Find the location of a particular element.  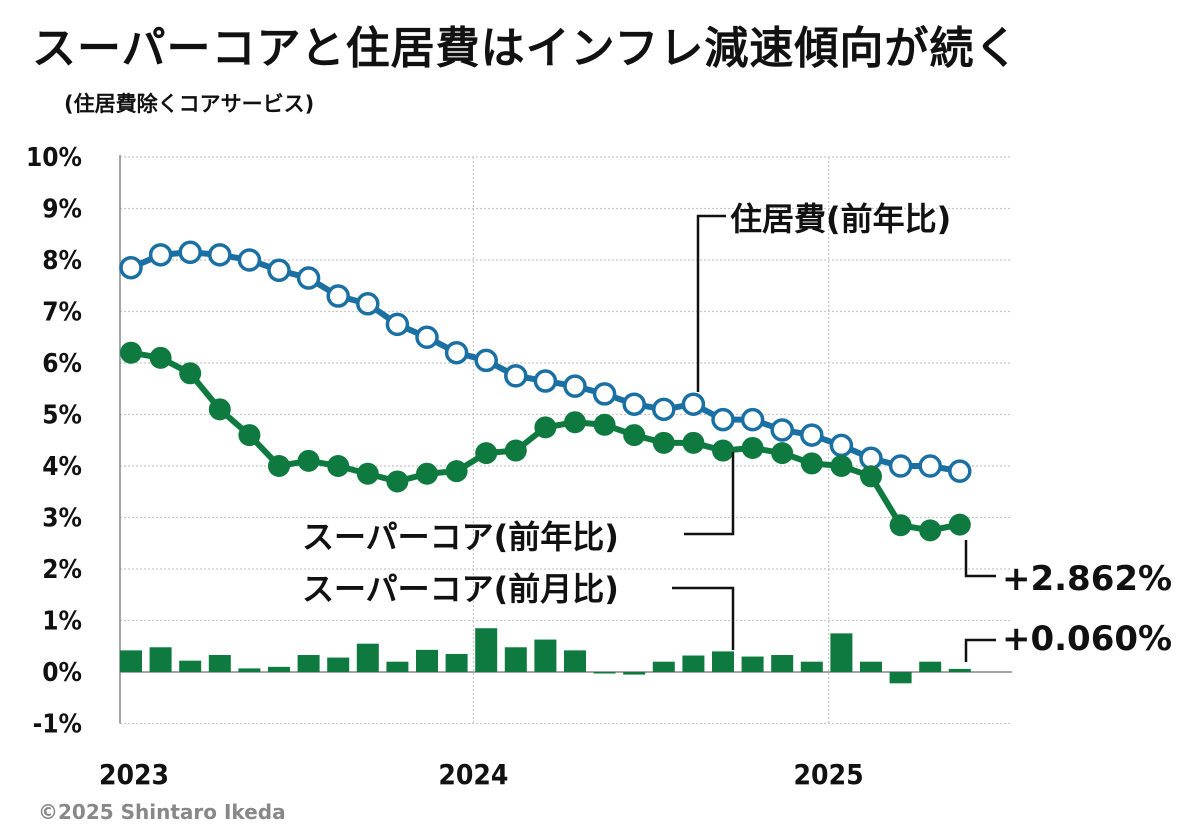

chart-subtitle: (住居費除くコアサービス) is located at coordinates (189, 104).